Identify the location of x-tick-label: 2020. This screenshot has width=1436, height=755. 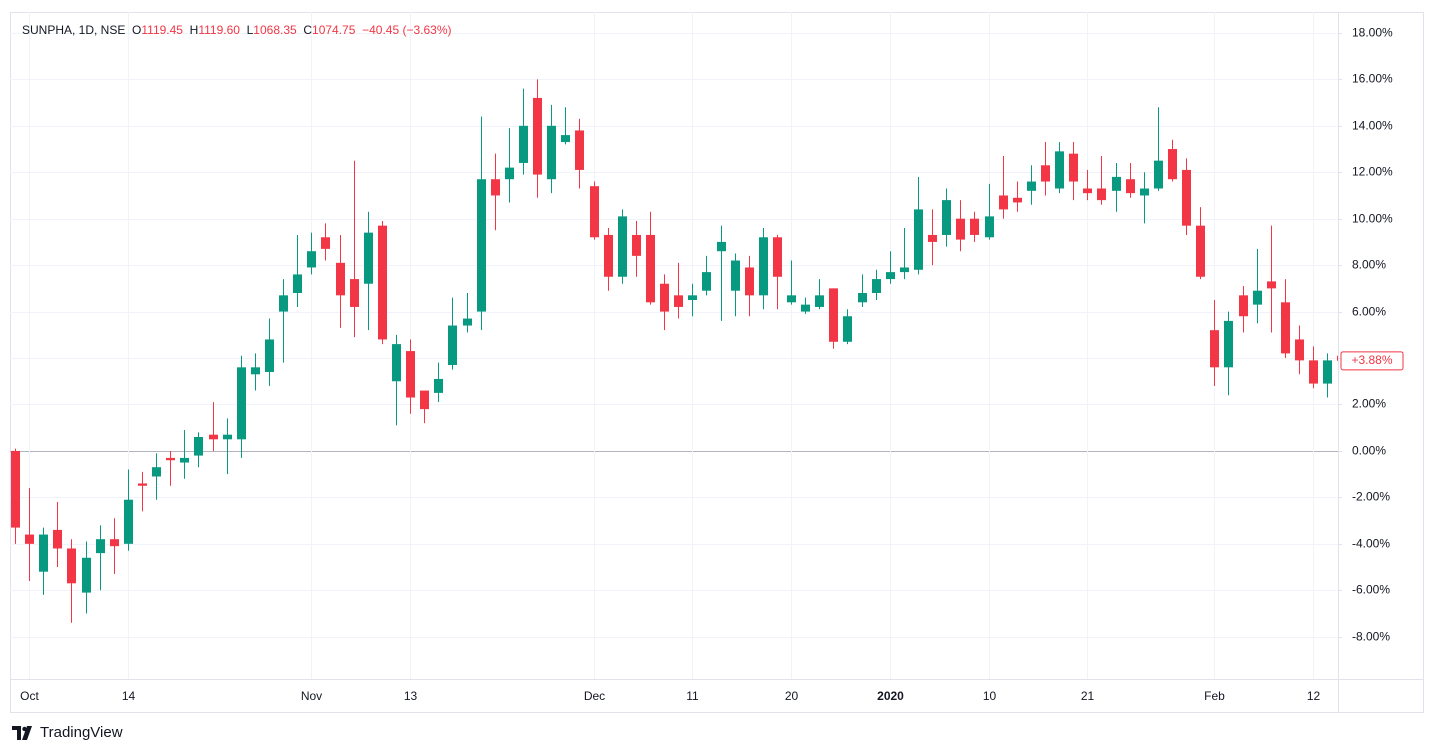
(890, 696).